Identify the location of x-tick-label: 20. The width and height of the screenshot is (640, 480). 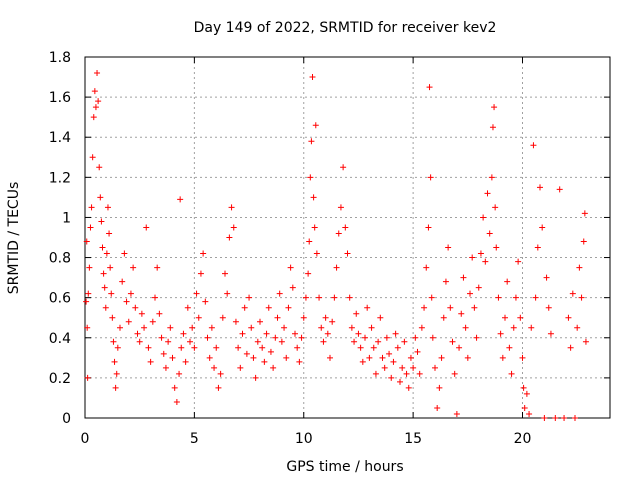
(523, 439).